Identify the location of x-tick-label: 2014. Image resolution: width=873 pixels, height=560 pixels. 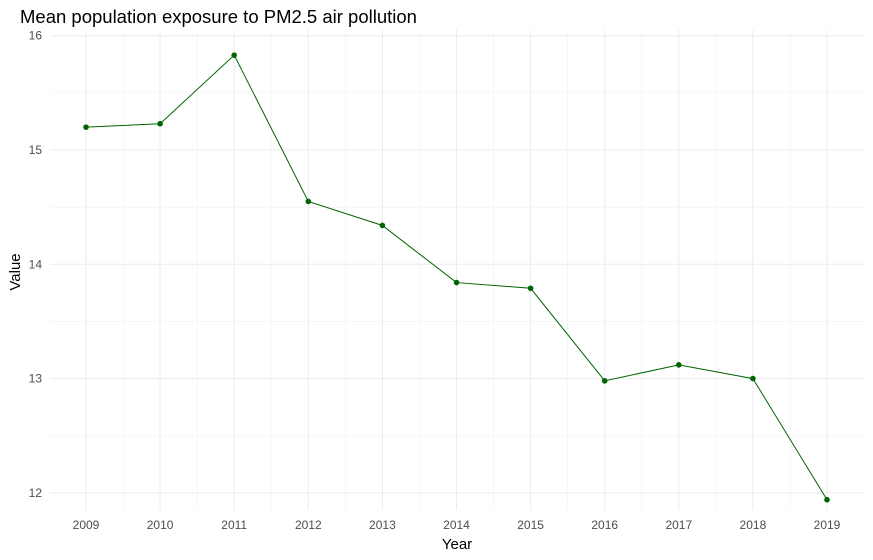
(456, 525).